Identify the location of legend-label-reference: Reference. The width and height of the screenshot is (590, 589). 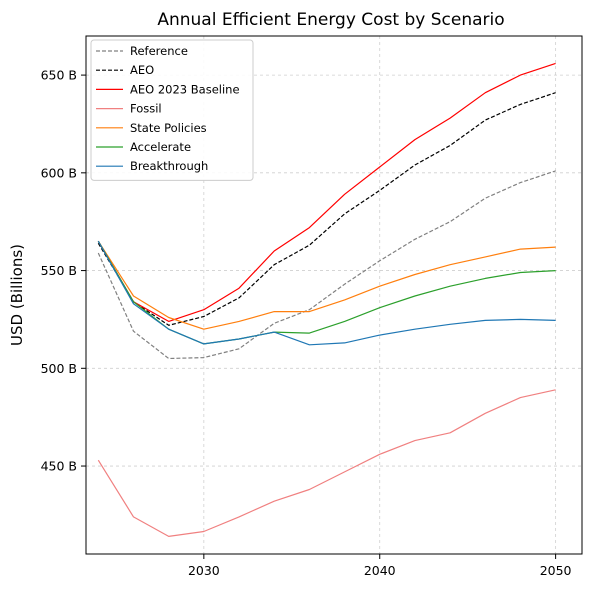
(159, 51).